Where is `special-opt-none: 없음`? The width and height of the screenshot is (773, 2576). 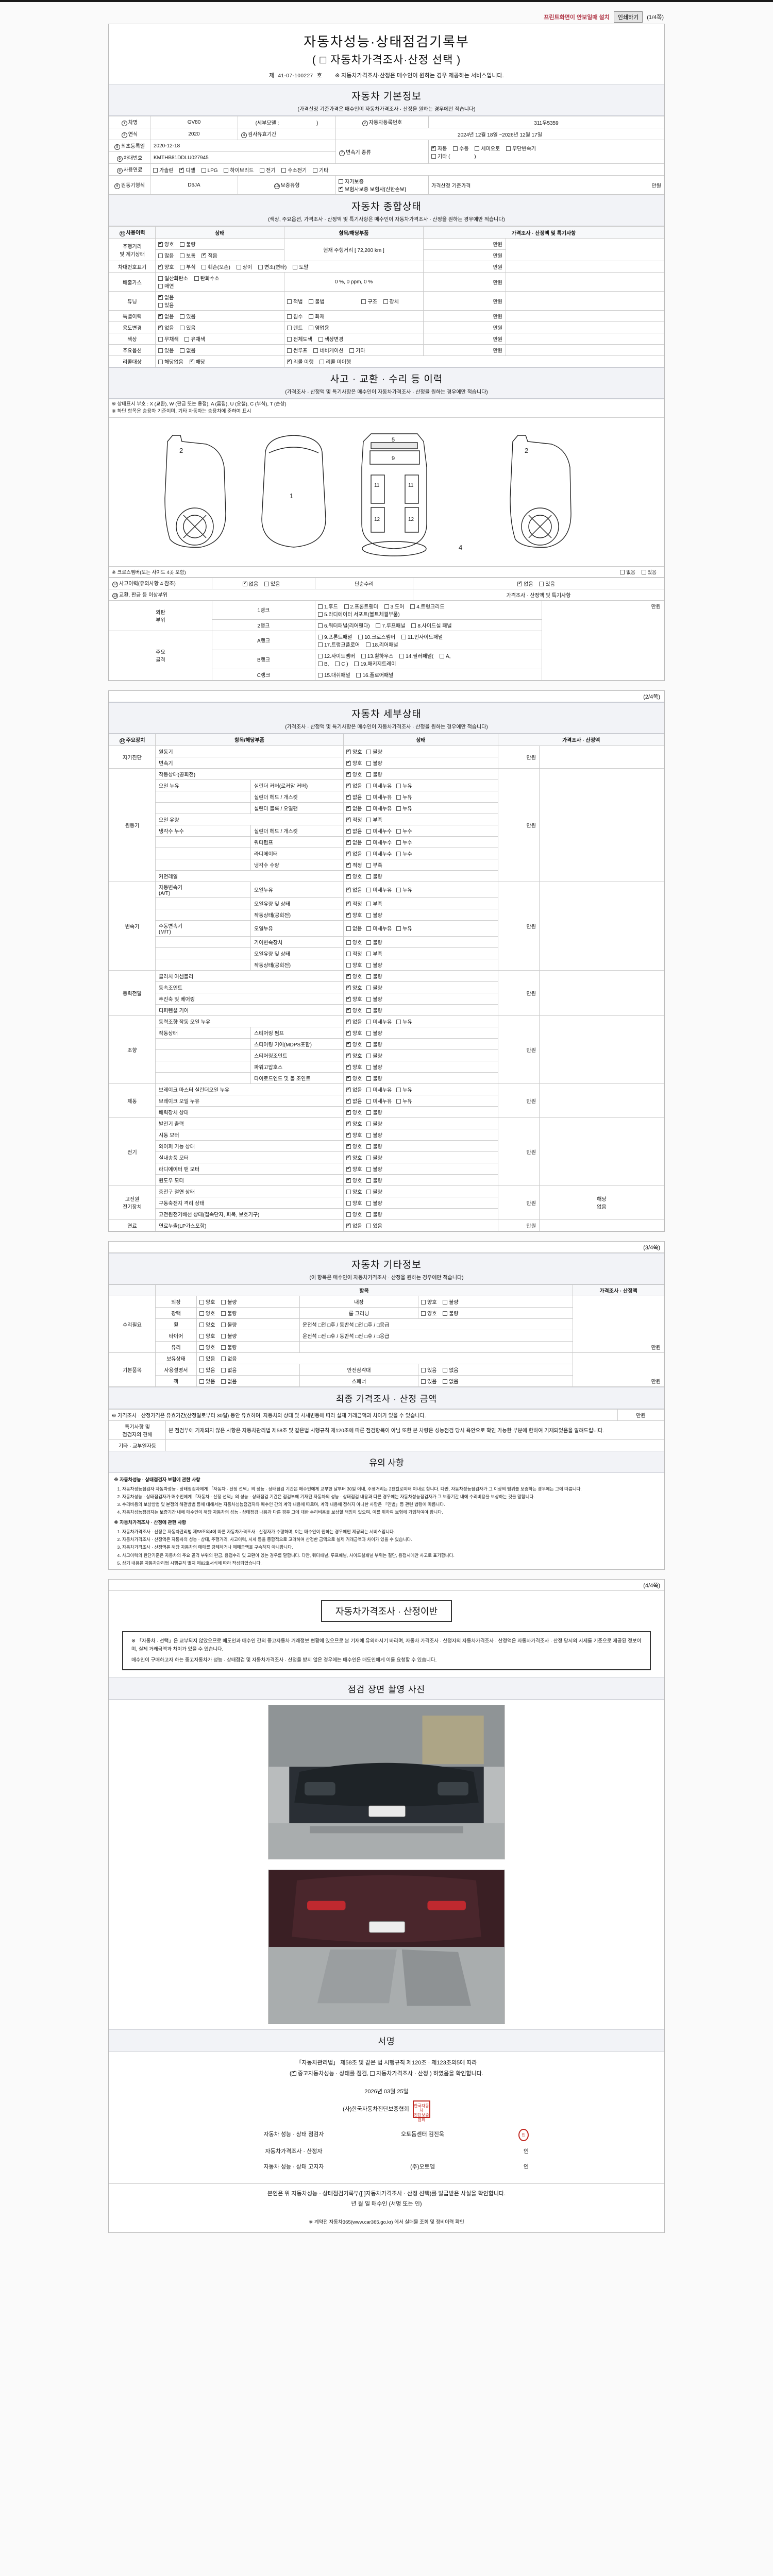
special-opt-none: 없음 is located at coordinates (166, 316).